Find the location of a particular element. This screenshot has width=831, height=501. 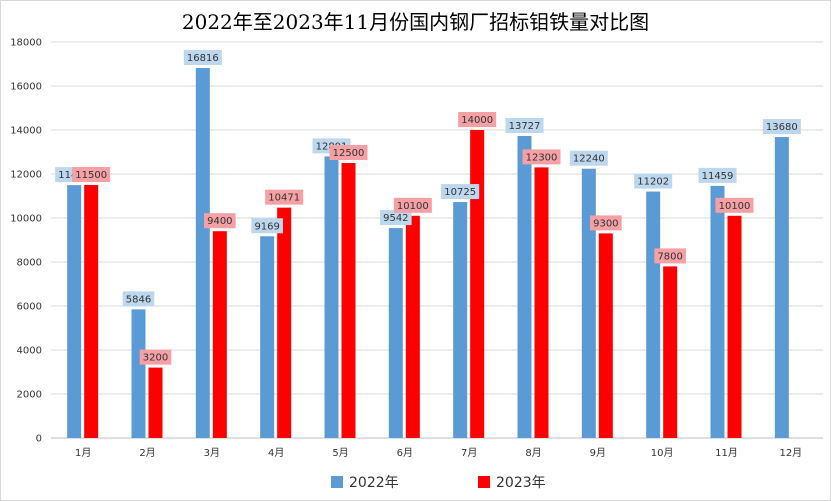

x-tick-label: 3月 is located at coordinates (212, 453).